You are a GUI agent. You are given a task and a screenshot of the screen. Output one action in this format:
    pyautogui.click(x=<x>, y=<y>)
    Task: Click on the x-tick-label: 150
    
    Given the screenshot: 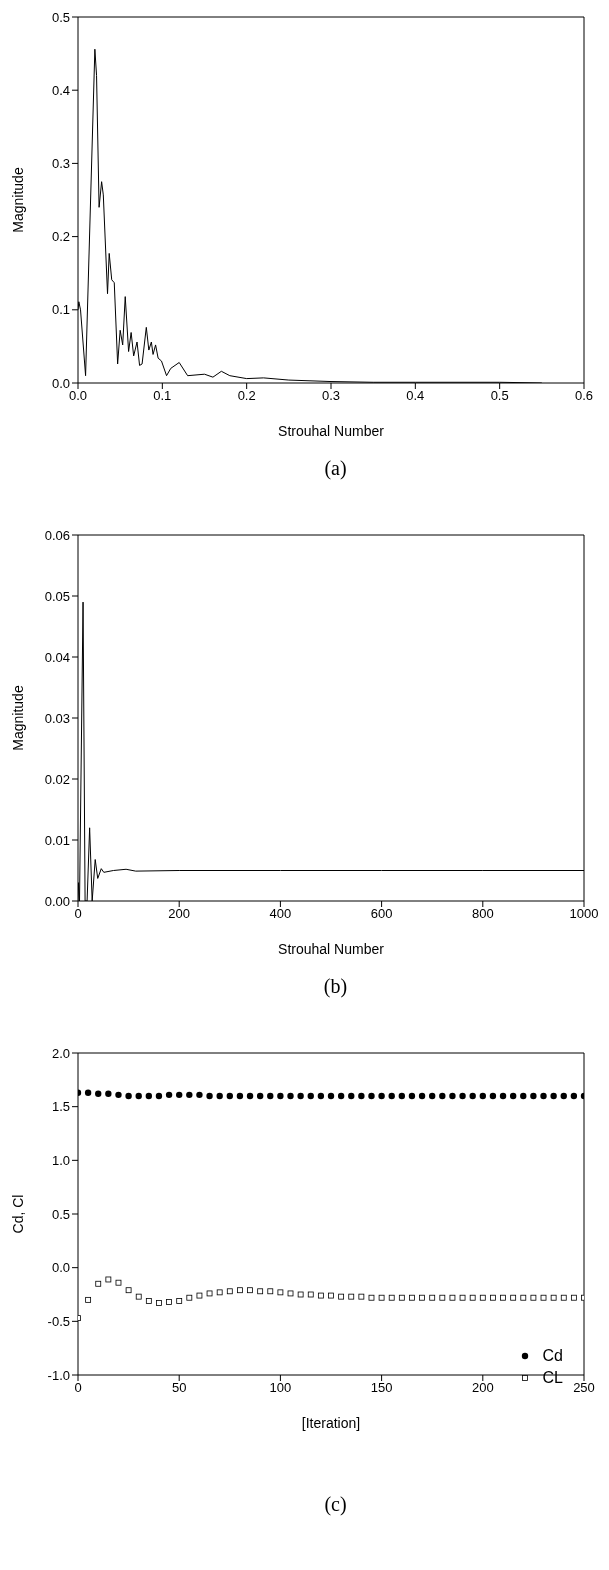 What is the action you would take?
    pyautogui.click(x=381, y=1388)
    